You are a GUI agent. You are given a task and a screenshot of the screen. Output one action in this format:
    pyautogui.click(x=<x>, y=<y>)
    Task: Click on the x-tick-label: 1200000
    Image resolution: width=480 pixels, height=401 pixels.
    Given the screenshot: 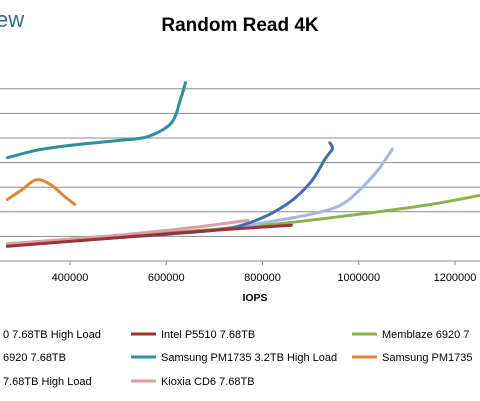 What is the action you would take?
    pyautogui.click(x=455, y=278)
    